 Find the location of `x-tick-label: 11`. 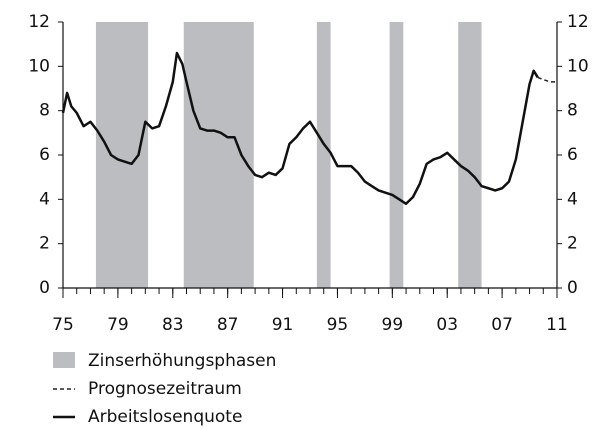

x-tick-label: 11 is located at coordinates (557, 325).